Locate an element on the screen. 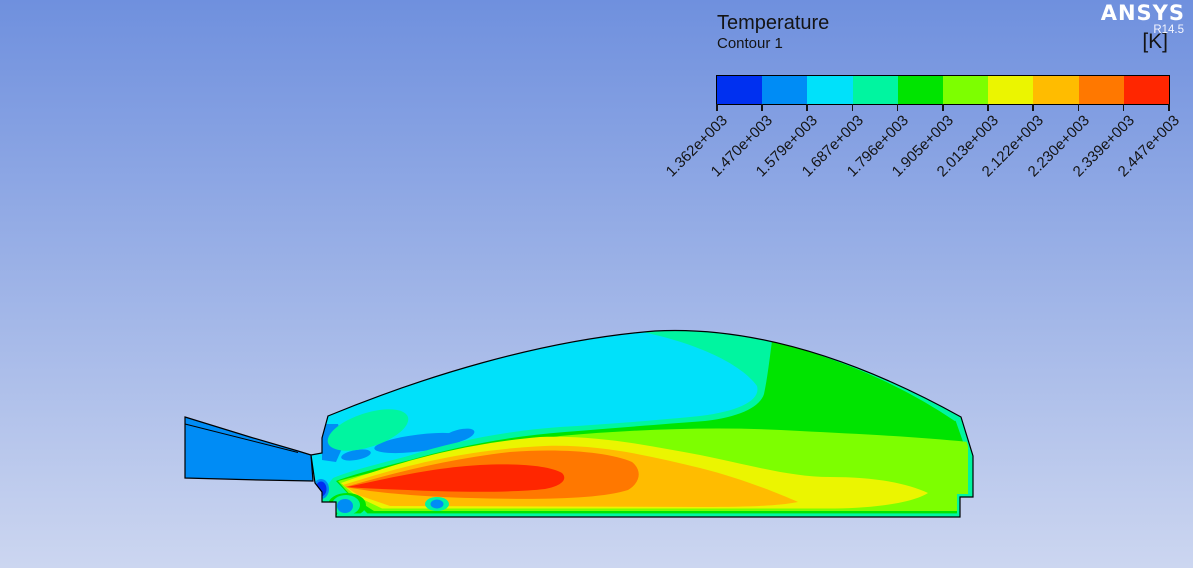 The image size is (1193, 568). legend-subtitle: Contour 1 is located at coordinates (750, 43).